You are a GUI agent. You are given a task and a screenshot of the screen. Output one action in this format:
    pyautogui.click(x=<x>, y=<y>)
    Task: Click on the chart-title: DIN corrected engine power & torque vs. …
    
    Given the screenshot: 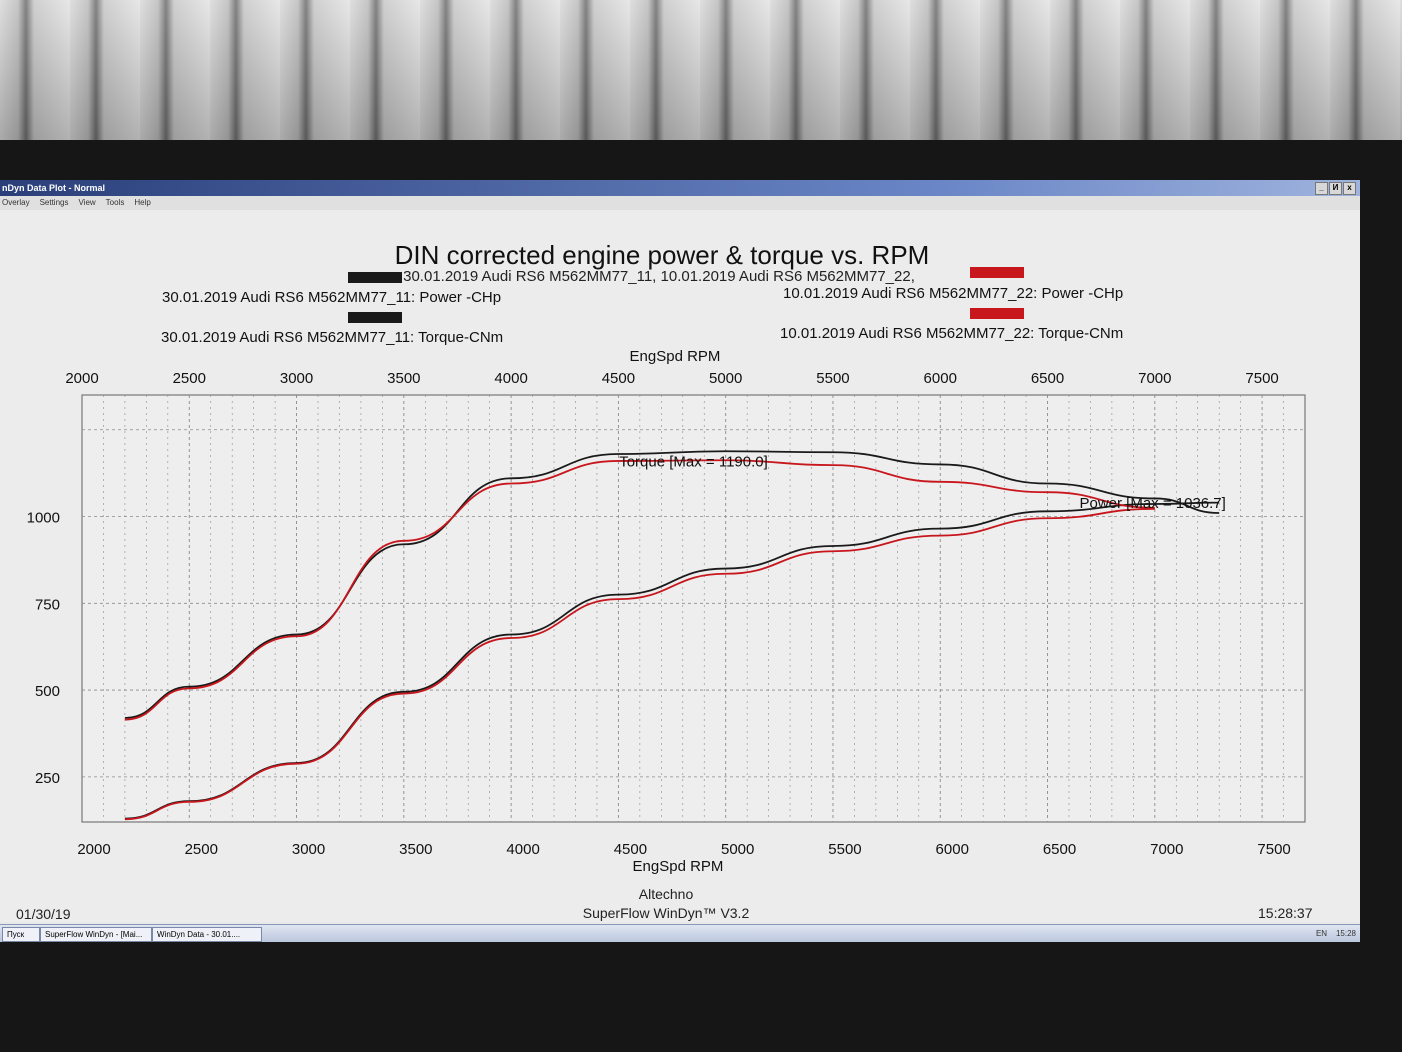 What is the action you would take?
    pyautogui.click(x=662, y=255)
    